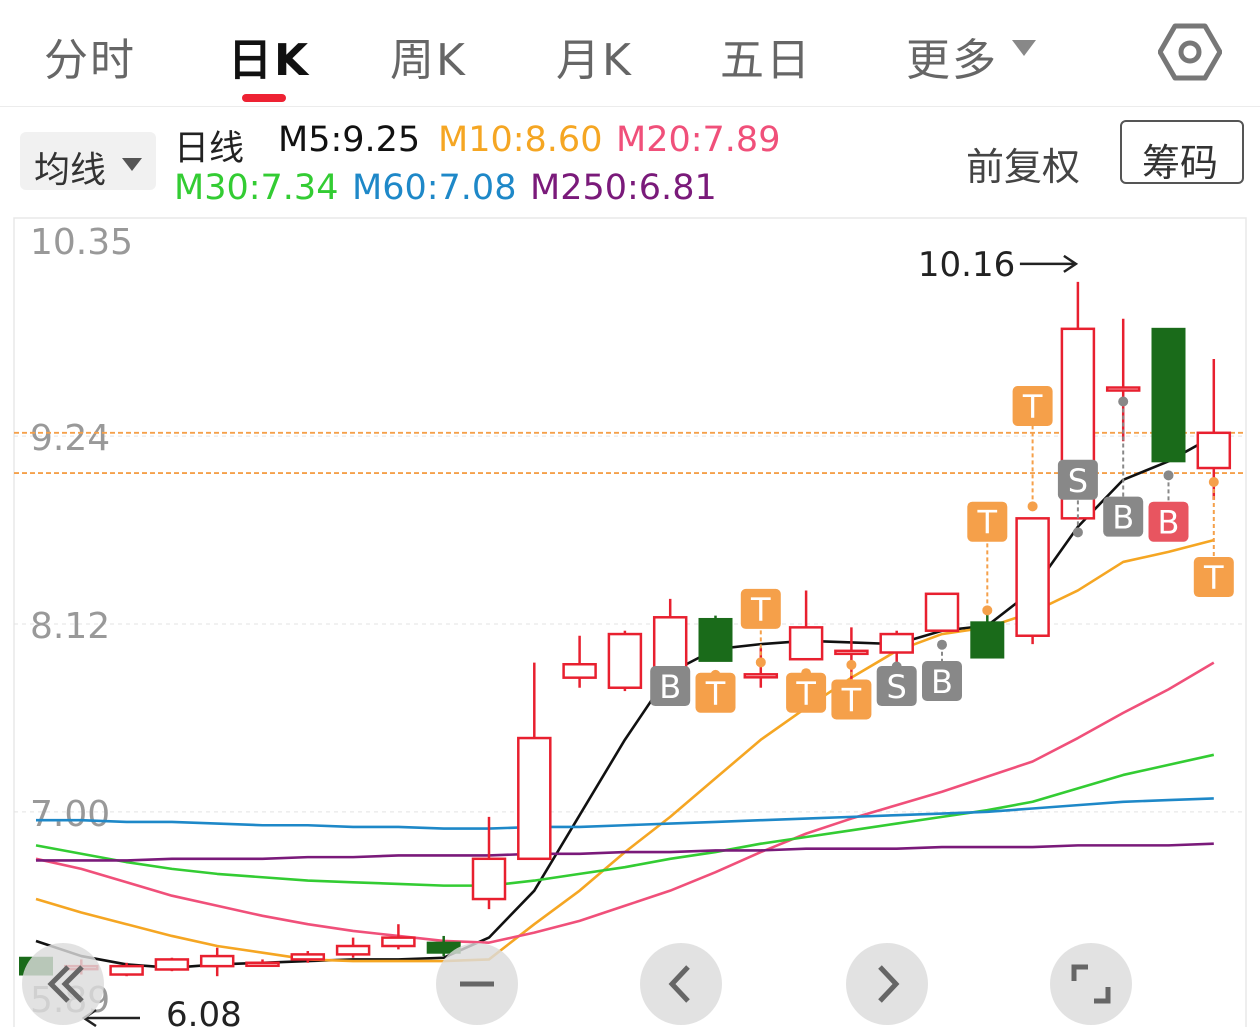  I want to click on tab-five-day: 五日, so click(766, 60).